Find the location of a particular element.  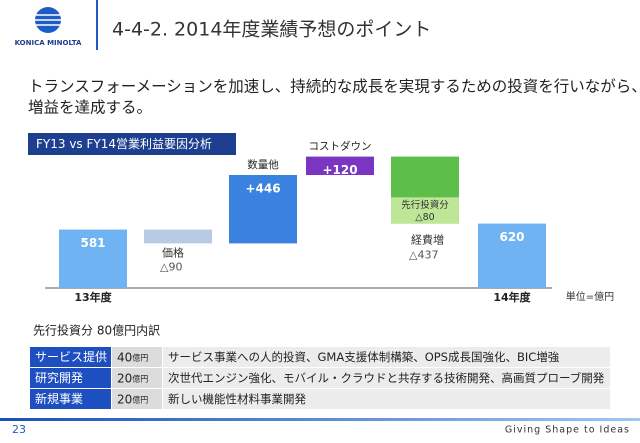

value-label: △90 is located at coordinates (171, 266).